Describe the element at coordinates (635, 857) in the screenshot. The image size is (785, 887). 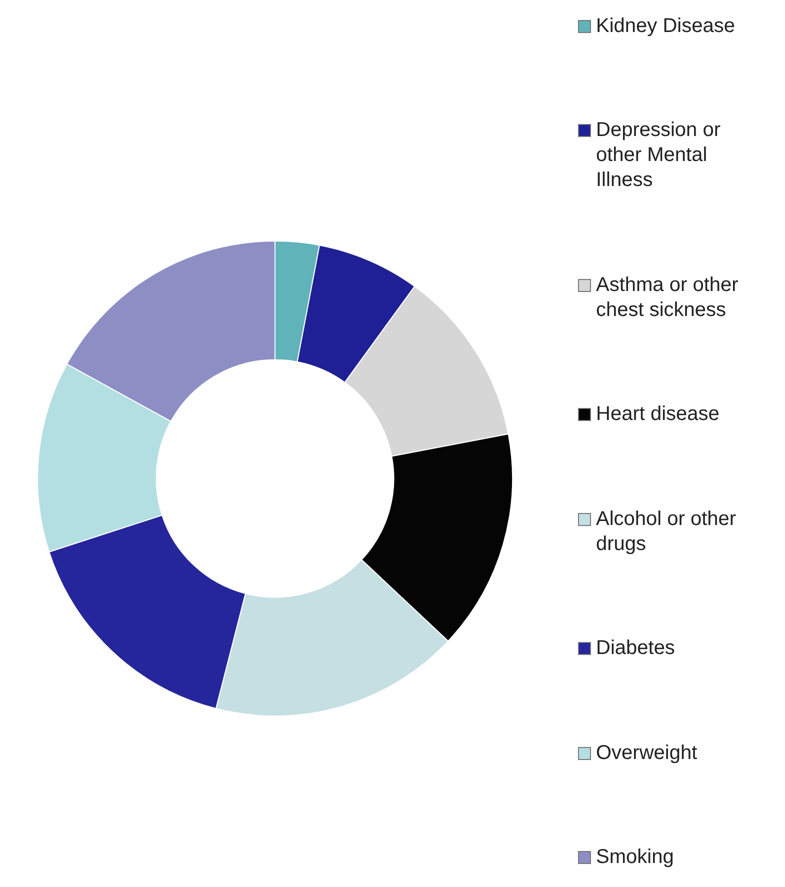
I see `legend-label: Smoking` at that location.